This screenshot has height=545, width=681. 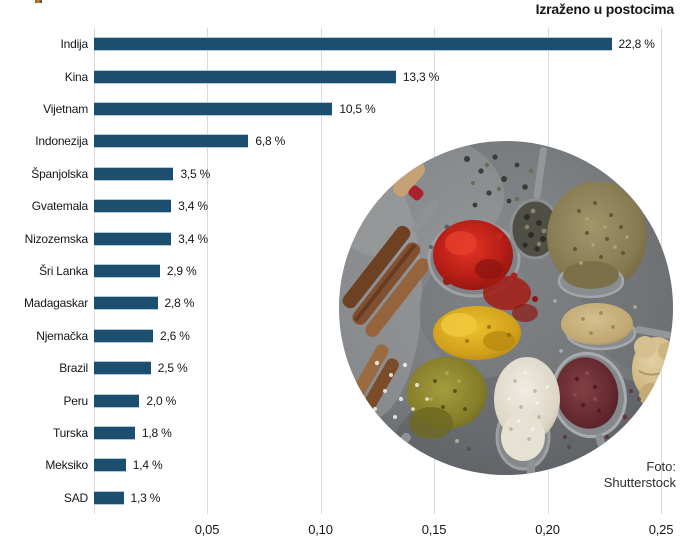 I want to click on country-label: Nizozemska, so click(x=56, y=238).